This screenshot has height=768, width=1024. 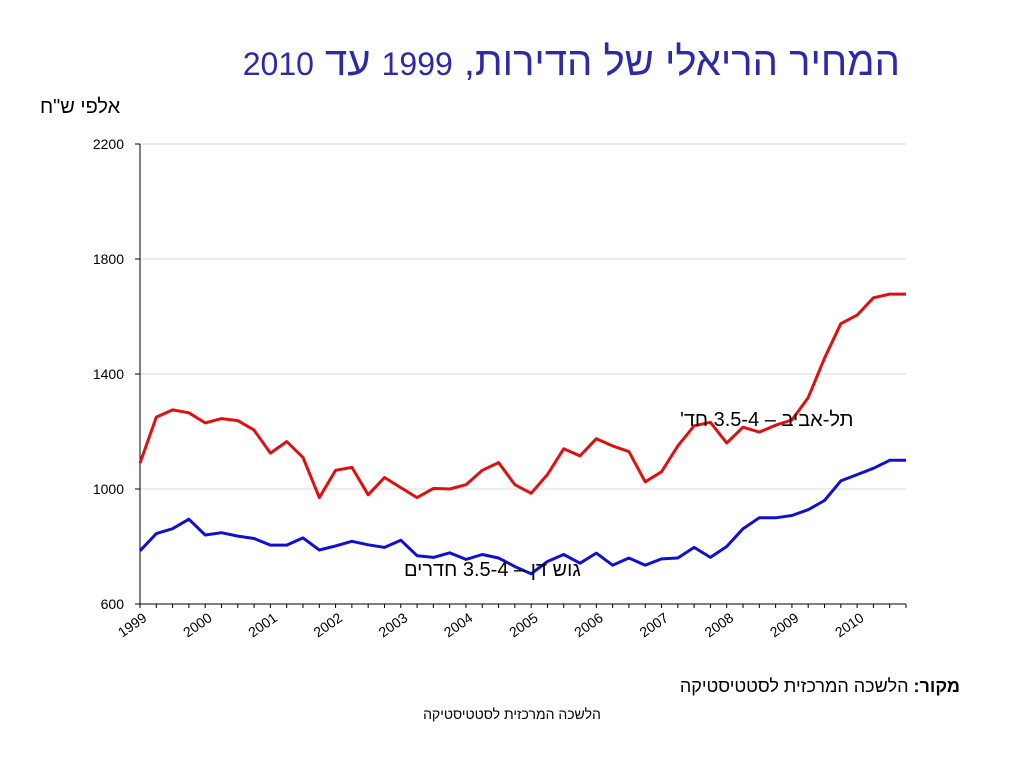 I want to click on title-year-from: 1999, so click(x=417, y=64).